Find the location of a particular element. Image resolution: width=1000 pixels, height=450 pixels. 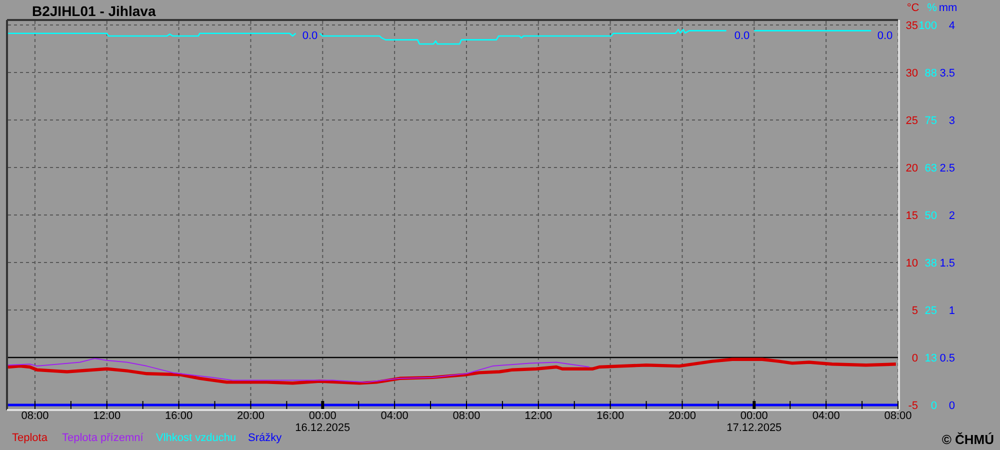

y-tick-label: 5 is located at coordinates (915, 311).